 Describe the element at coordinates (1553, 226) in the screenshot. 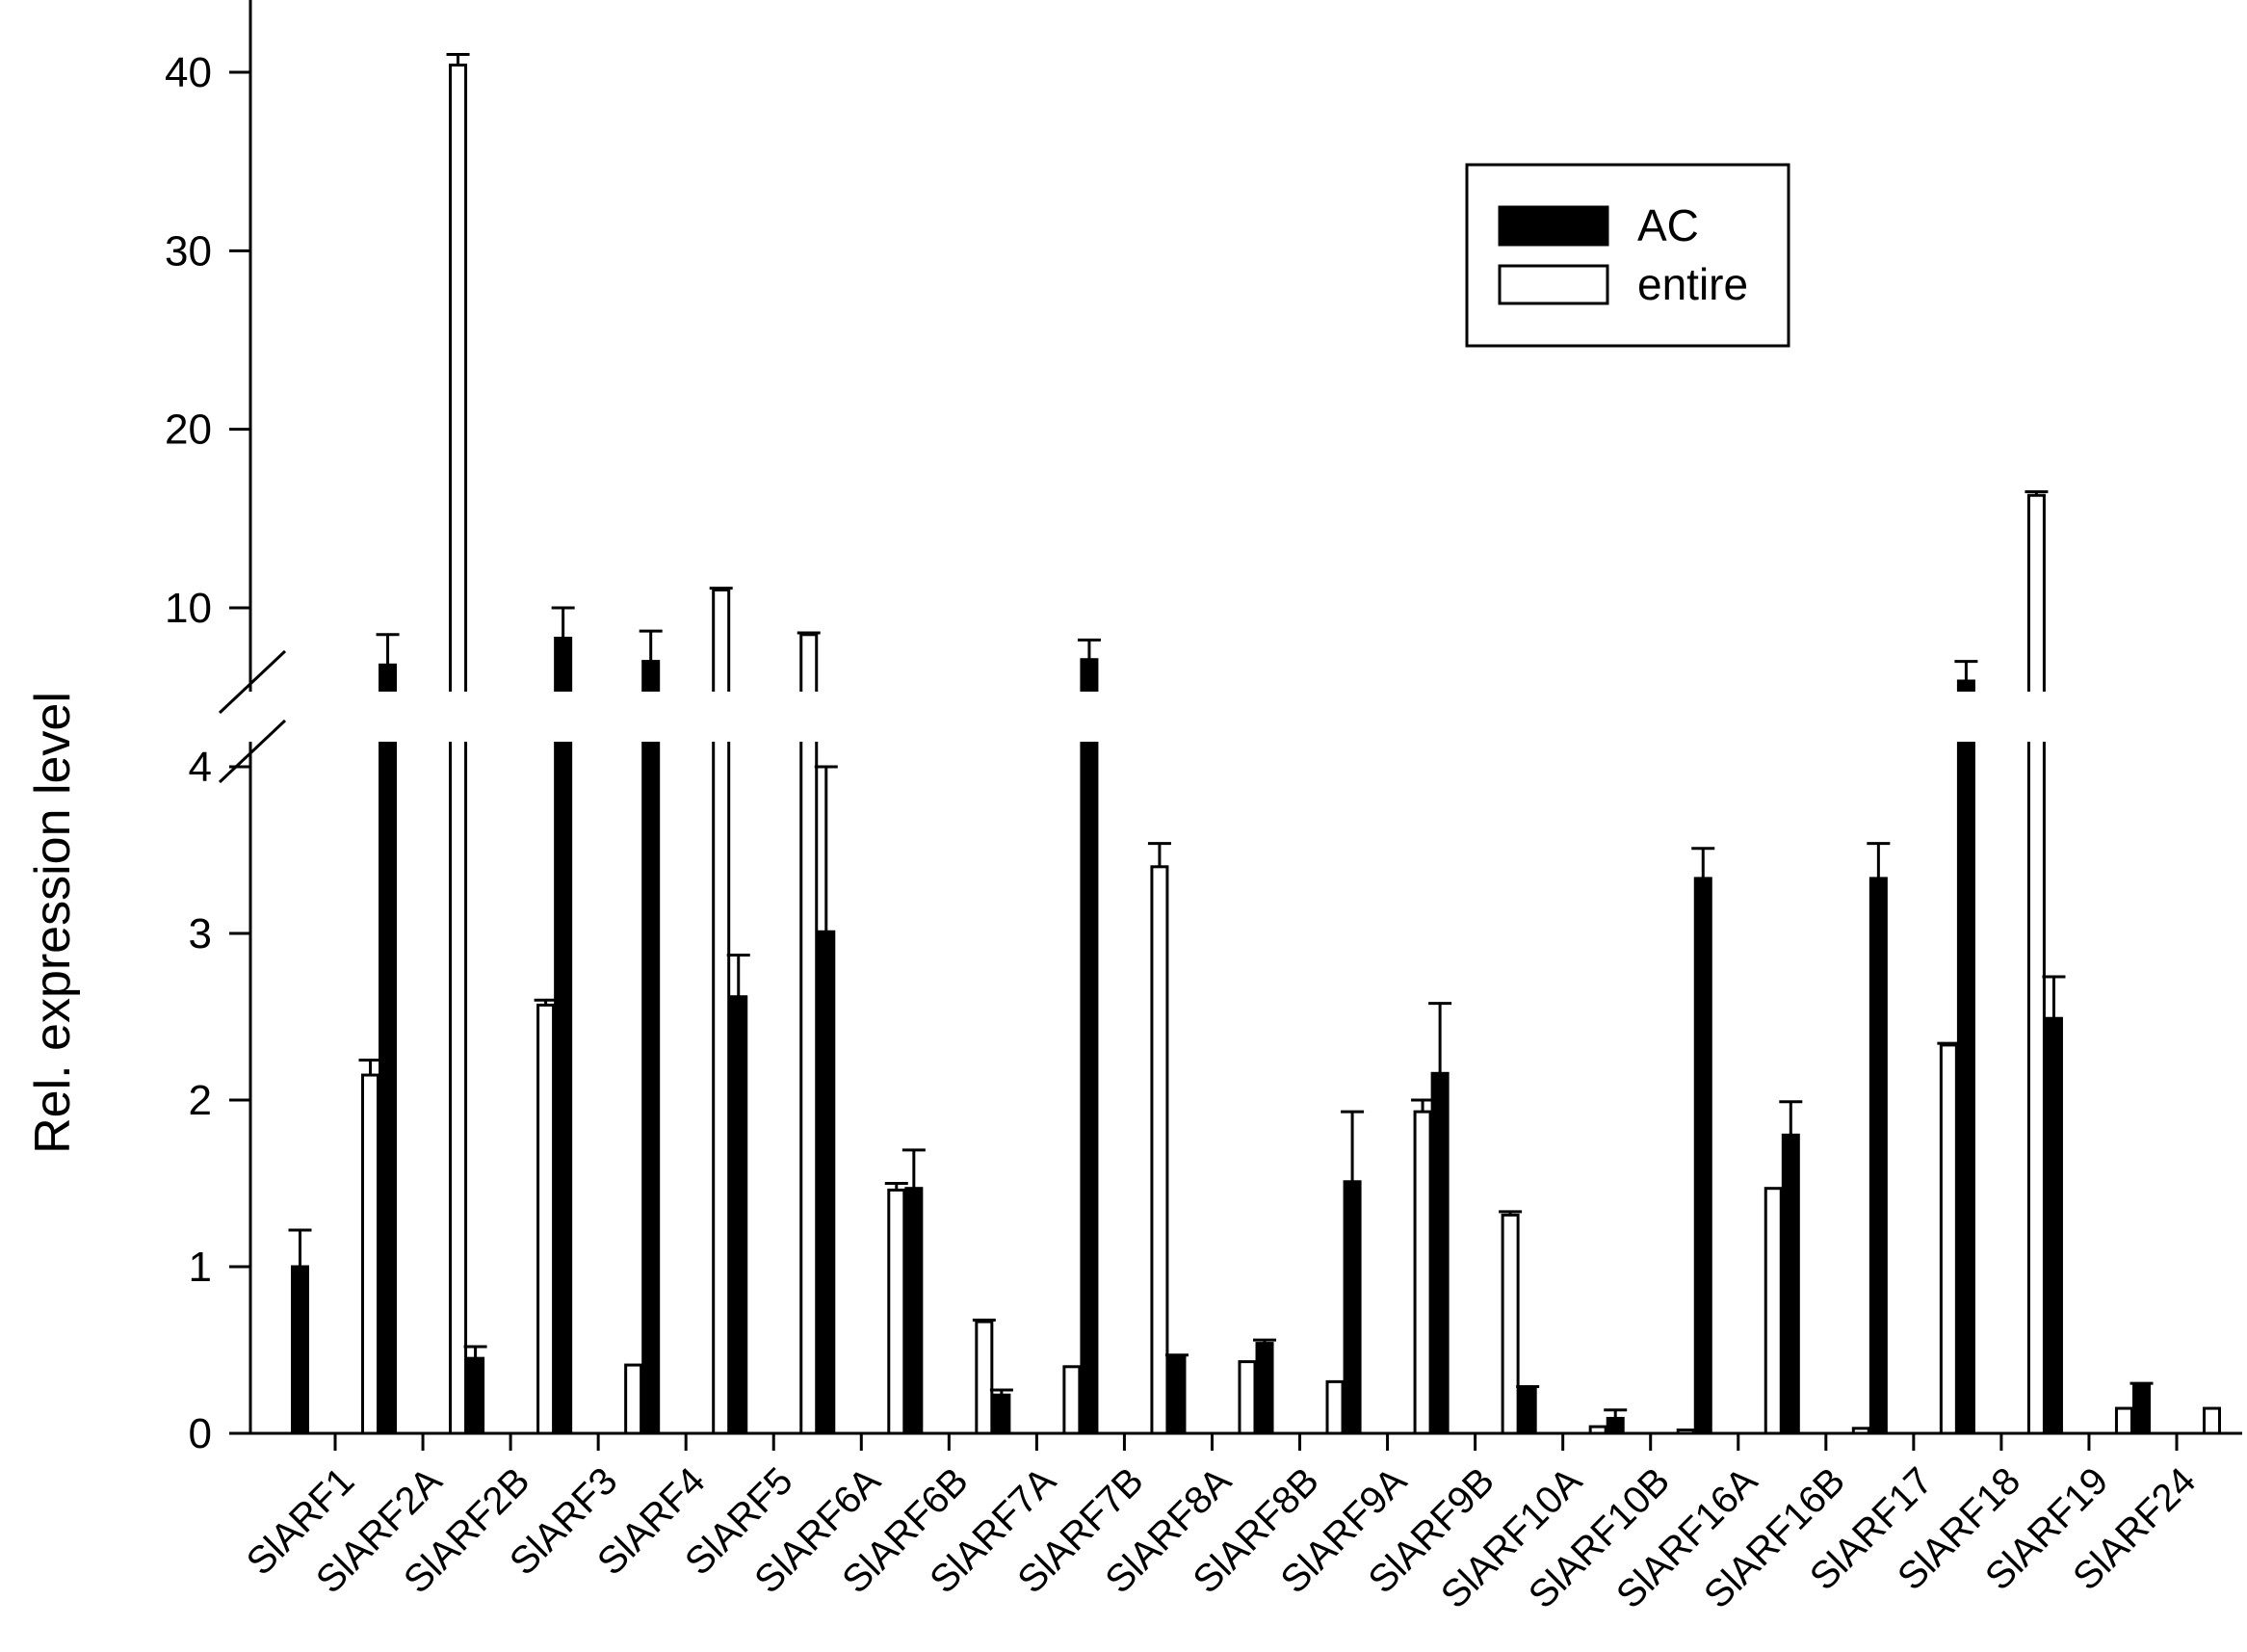

I see `legend-swatch-ac` at that location.